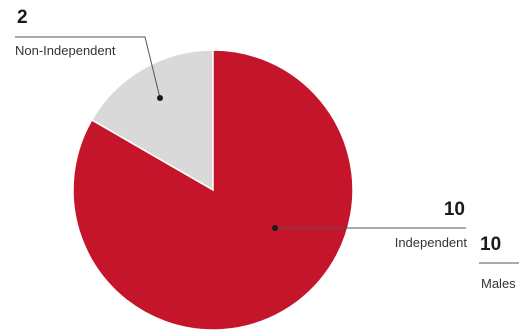 Image resolution: width=519 pixels, height=333 pixels. What do you see at coordinates (454, 209) in the screenshot?
I see `independent-value-label: 10` at bounding box center [454, 209].